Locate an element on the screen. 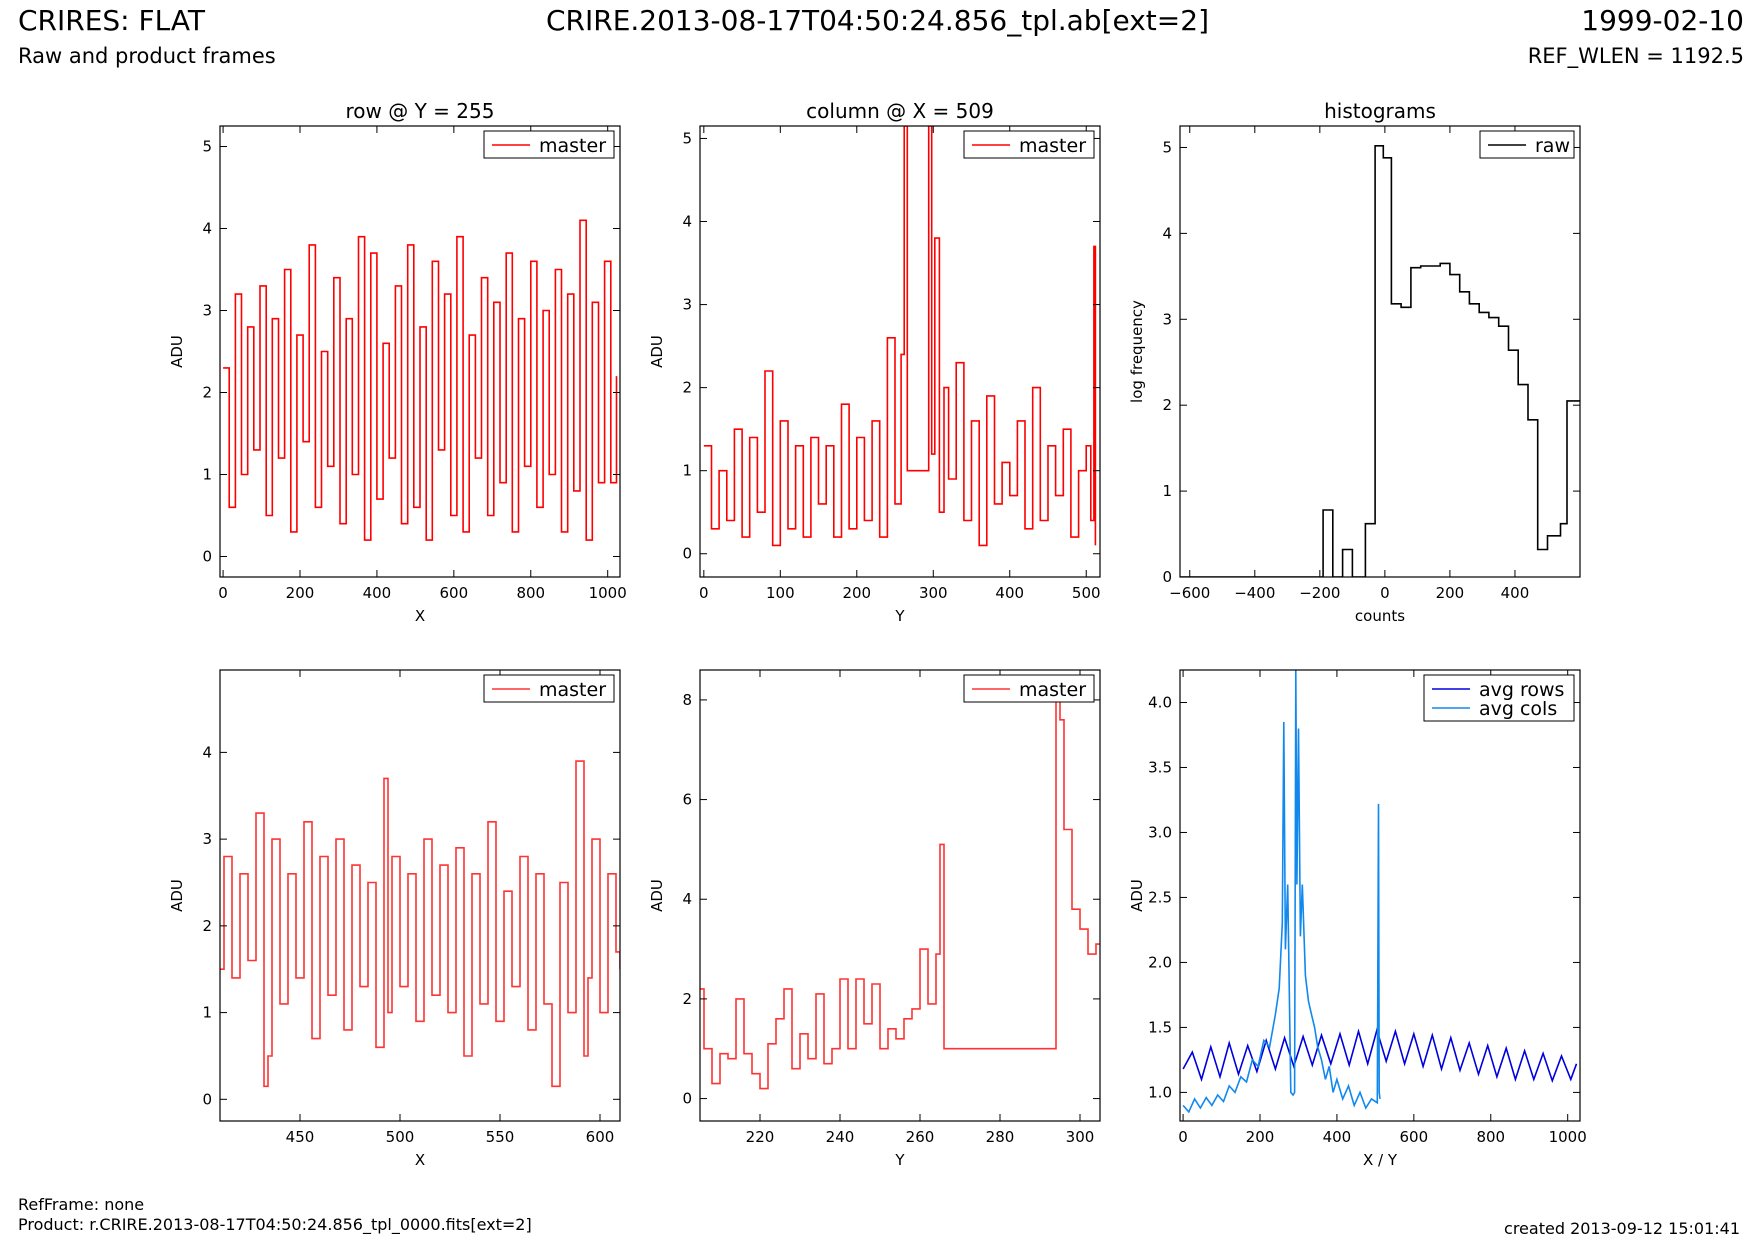 The height and width of the screenshot is (1245, 1755). series-line-avg-cols is located at coordinates (1281, 892).